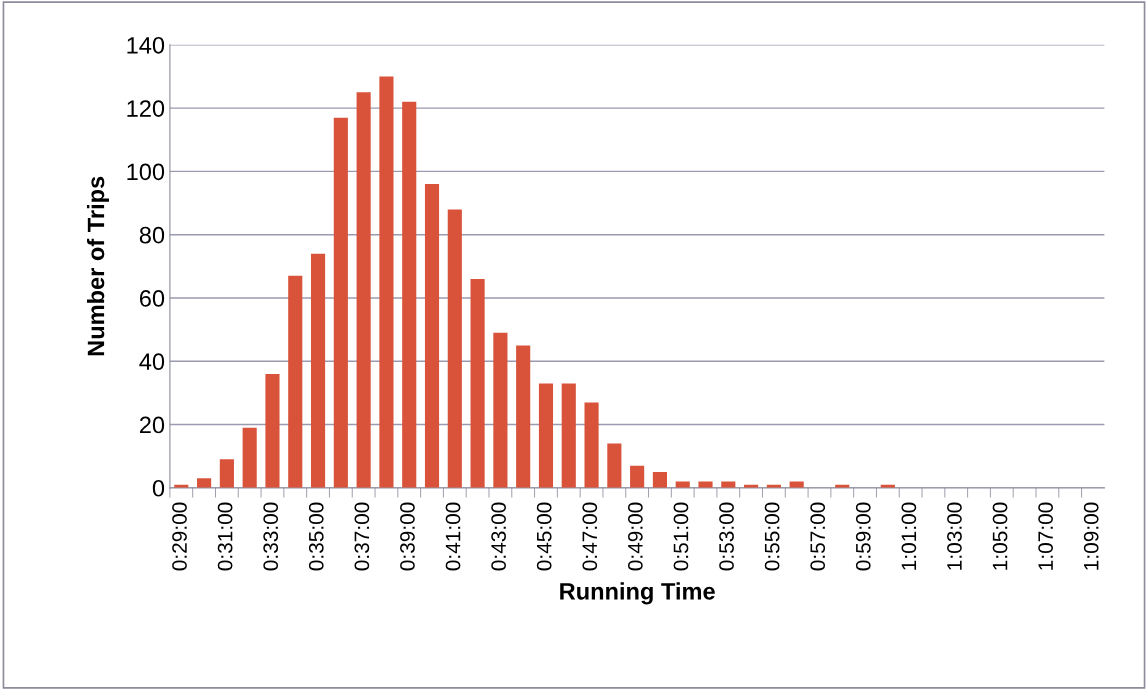 Image resolution: width=1148 pixels, height=690 pixels. Describe the element at coordinates (863, 536) in the screenshot. I see `x-tick-label: 0:59:00` at that location.